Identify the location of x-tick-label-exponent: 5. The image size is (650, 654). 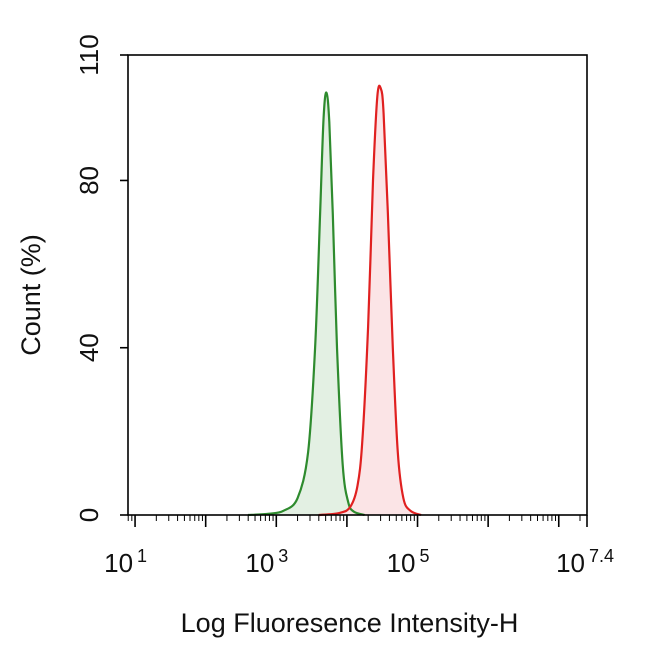
(425, 556).